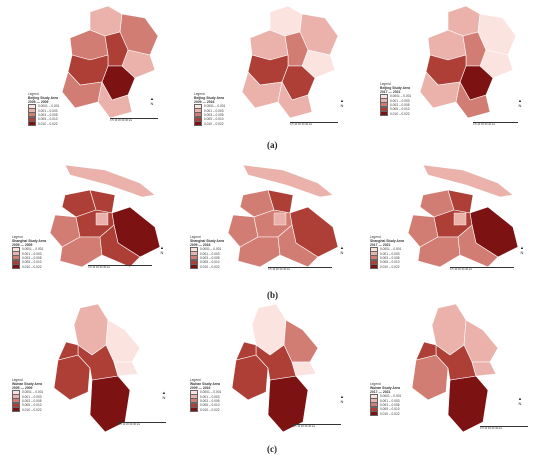 The width and height of the screenshot is (550, 464). I want to click on row-label: (c), so click(272, 449).